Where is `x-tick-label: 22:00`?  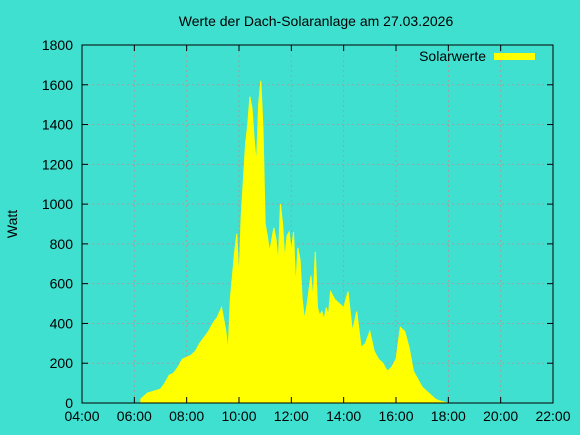
x-tick-label: 22:00 is located at coordinates (552, 416).